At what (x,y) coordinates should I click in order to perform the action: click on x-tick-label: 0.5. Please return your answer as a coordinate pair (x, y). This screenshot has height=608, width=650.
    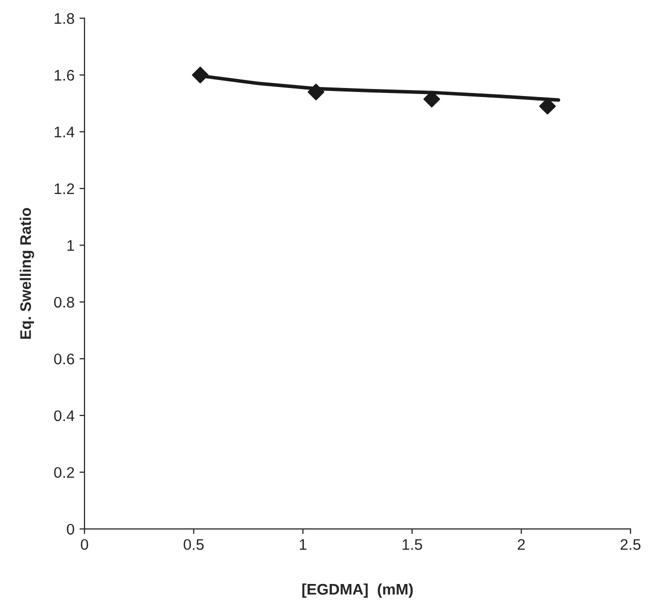
    Looking at the image, I should click on (194, 544).